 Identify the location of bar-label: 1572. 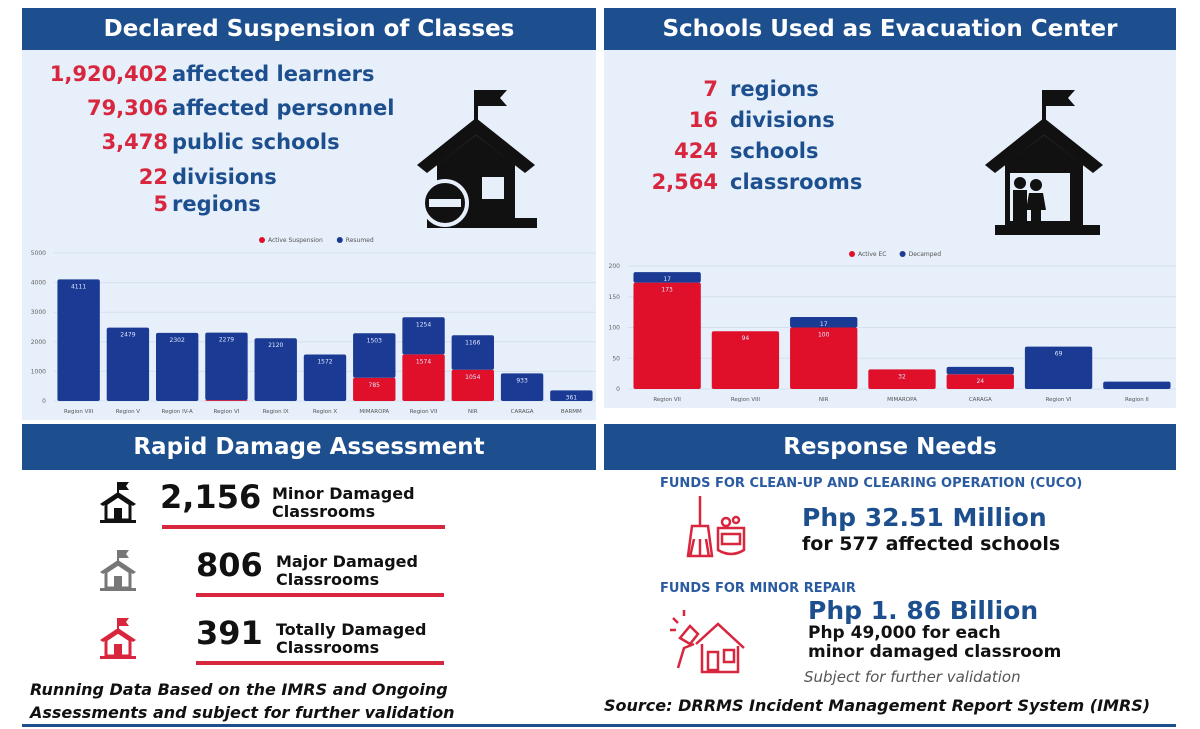
(324, 361).